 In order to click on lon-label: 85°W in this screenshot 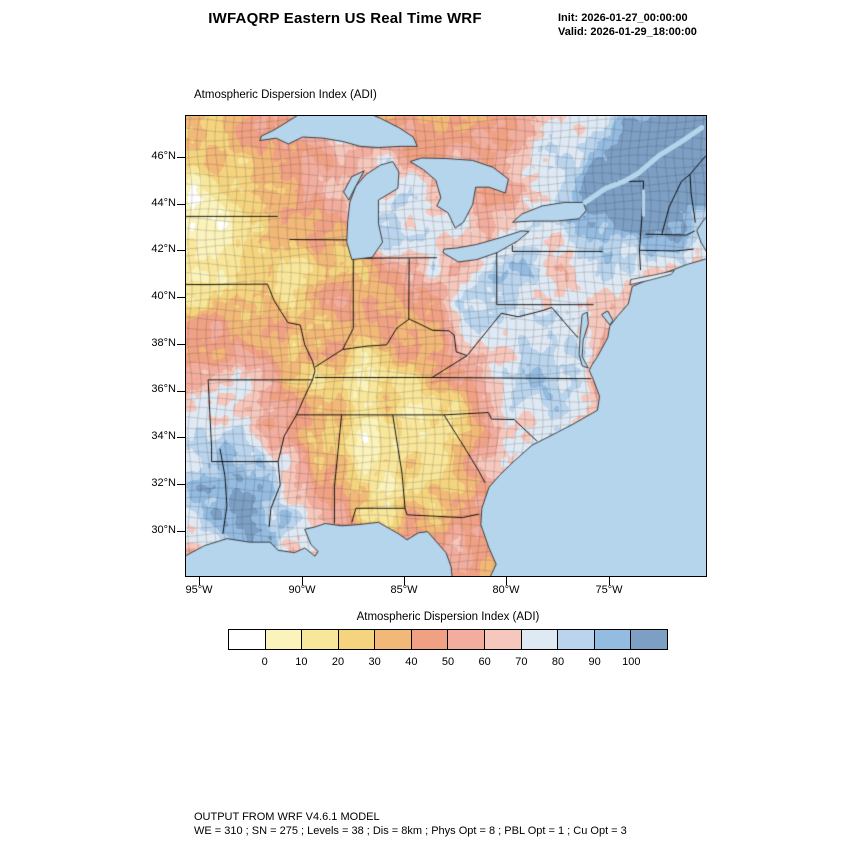, I will do `click(404, 590)`.